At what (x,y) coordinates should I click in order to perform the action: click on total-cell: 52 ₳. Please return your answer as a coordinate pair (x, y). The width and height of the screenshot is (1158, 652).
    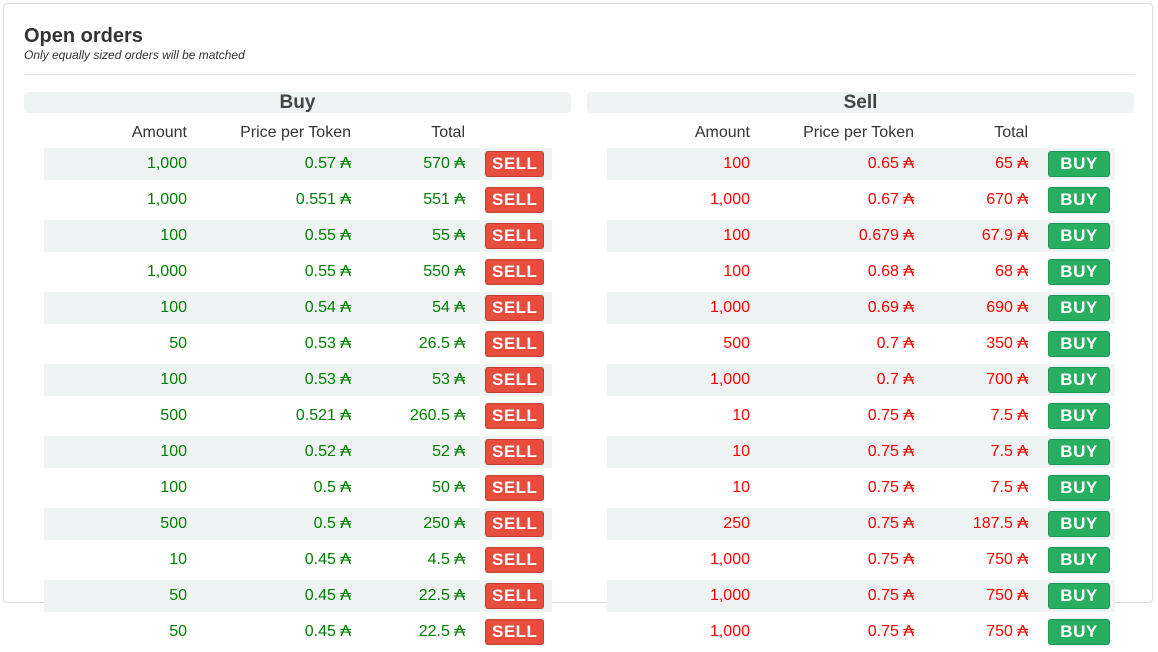
    Looking at the image, I should click on (408, 452).